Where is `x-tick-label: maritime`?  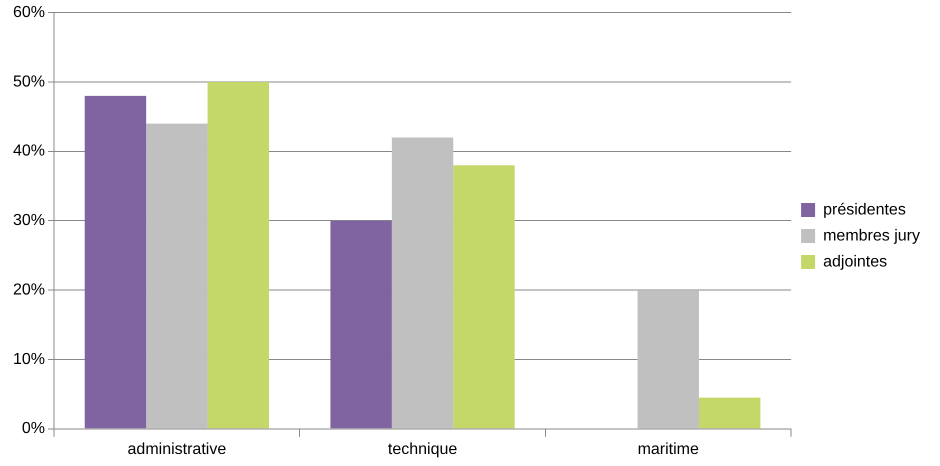
x-tick-label: maritime is located at coordinates (669, 449).